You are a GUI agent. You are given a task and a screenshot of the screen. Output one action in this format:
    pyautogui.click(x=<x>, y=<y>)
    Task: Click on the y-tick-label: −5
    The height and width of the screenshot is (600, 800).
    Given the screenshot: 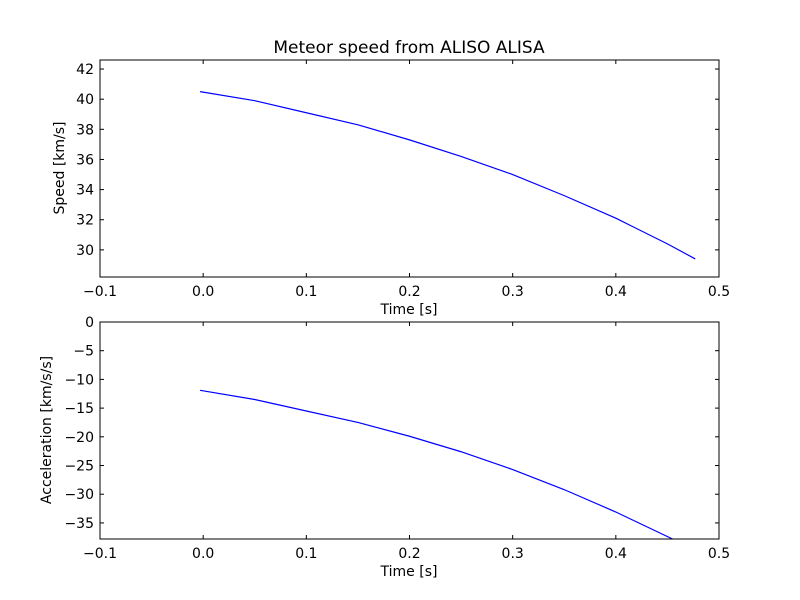 What is the action you would take?
    pyautogui.click(x=83, y=352)
    